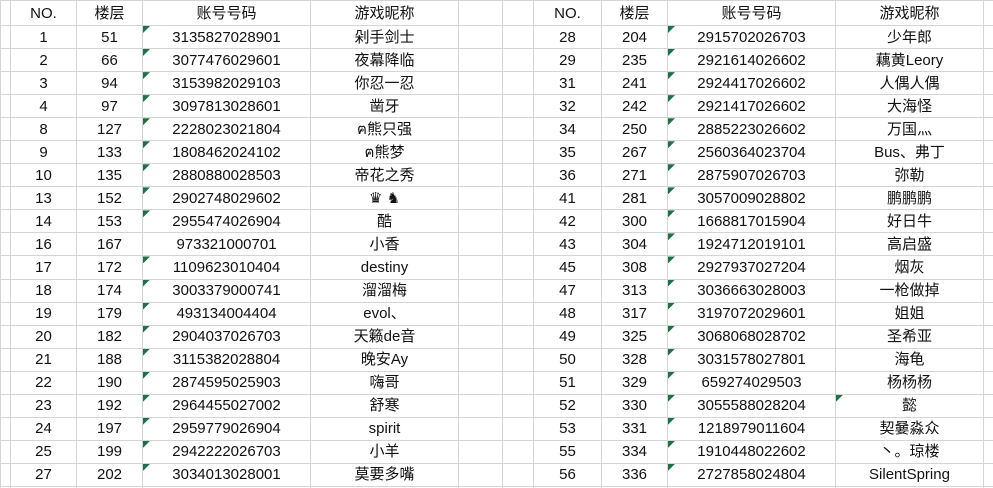 This screenshot has height=488, width=993. Describe the element at coordinates (385, 13) in the screenshot. I see `header-nickname: 游戏昵称` at that location.